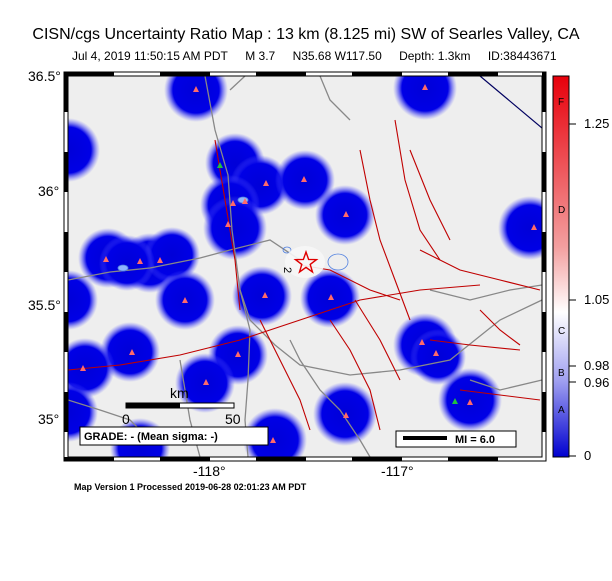  What do you see at coordinates (260, 56) in the screenshot?
I see `event-magnitude: M 3.7` at bounding box center [260, 56].